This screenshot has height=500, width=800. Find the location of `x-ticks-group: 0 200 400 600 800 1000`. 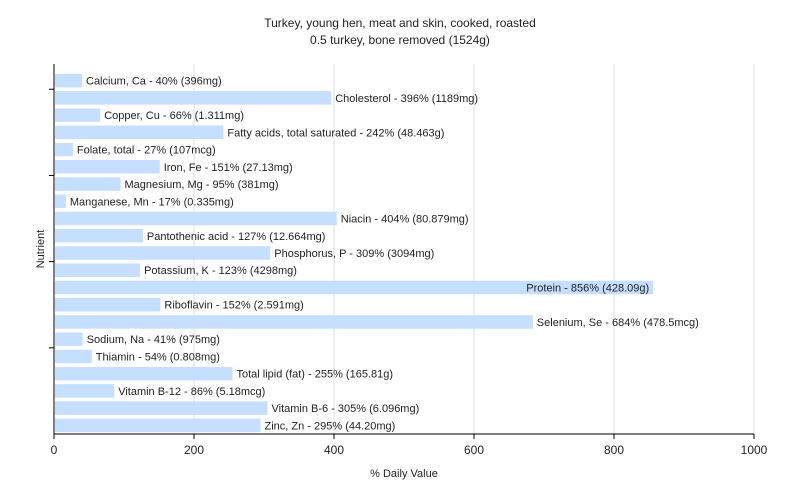

x-ticks-group: 0 200 400 600 800 1000 is located at coordinates (409, 445).